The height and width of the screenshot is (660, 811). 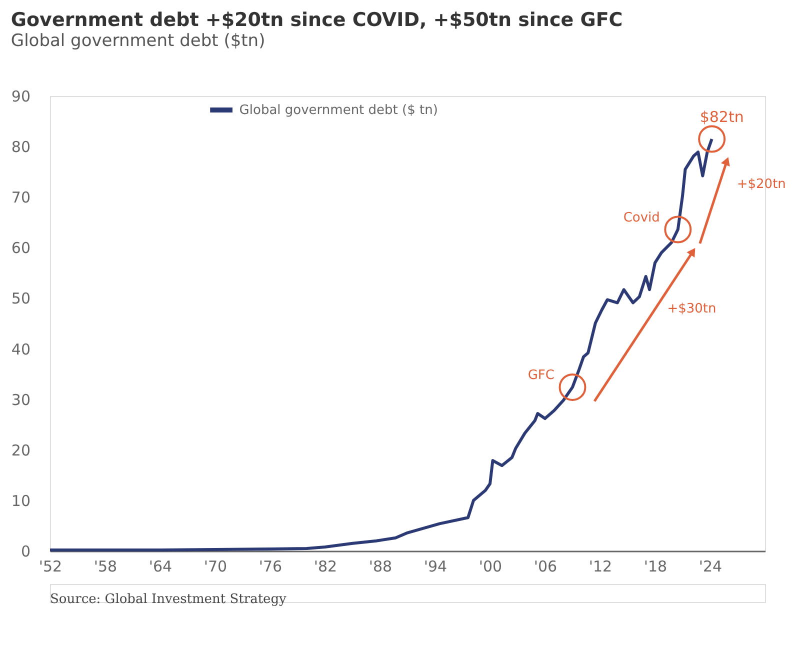 I want to click on x-tick-label: '88, so click(x=380, y=567).